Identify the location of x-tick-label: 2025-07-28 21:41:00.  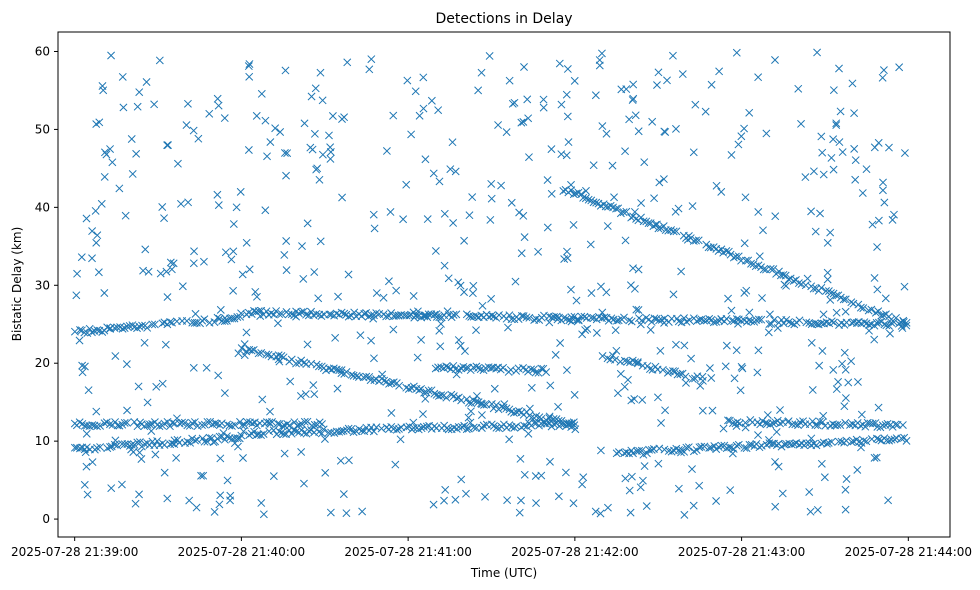
(407, 552).